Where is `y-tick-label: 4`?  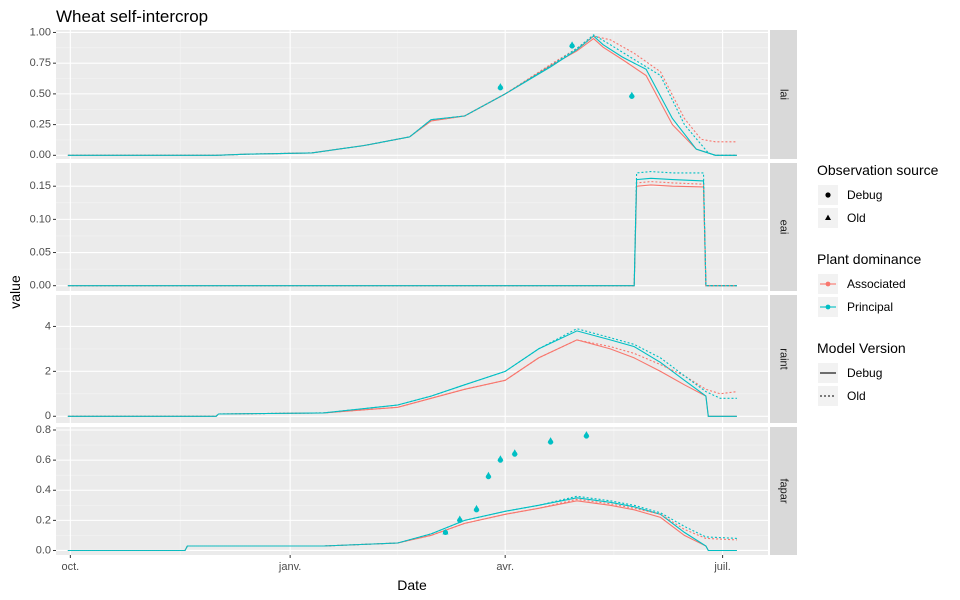
y-tick-label: 4 is located at coordinates (48, 326).